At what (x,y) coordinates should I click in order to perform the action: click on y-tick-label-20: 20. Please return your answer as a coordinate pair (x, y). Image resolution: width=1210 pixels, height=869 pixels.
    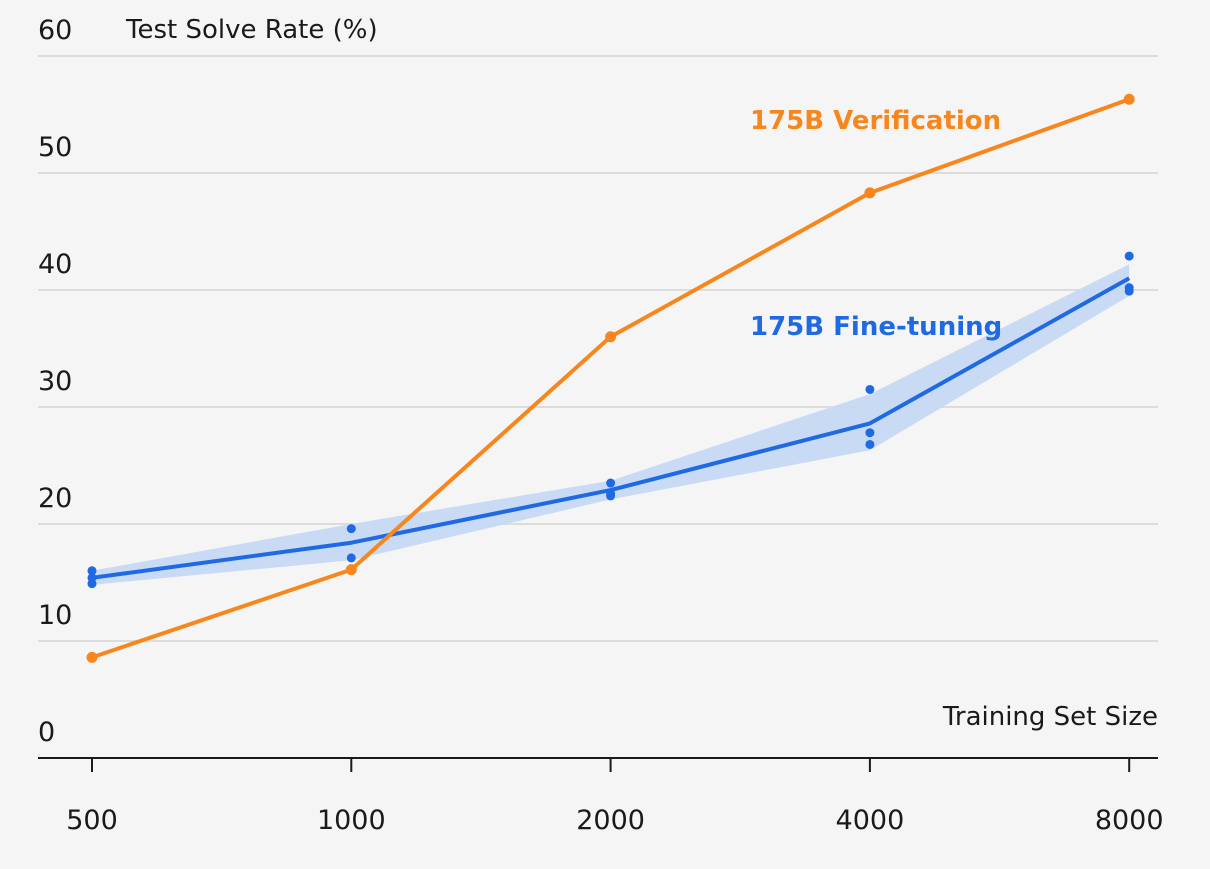
    Looking at the image, I should click on (55, 498).